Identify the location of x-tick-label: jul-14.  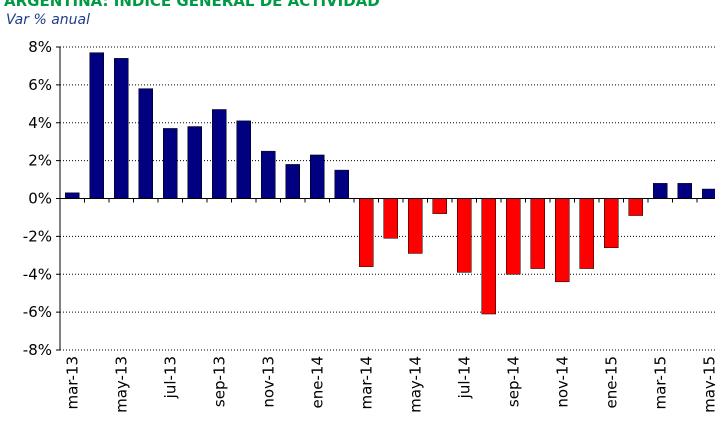
(464, 377).